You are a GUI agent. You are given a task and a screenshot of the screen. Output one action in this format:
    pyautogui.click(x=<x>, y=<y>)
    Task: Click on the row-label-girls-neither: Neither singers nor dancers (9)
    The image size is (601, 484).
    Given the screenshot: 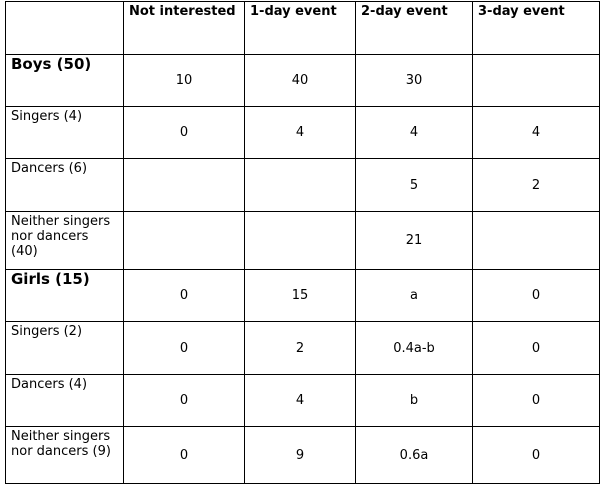 What is the action you would take?
    pyautogui.click(x=64, y=455)
    